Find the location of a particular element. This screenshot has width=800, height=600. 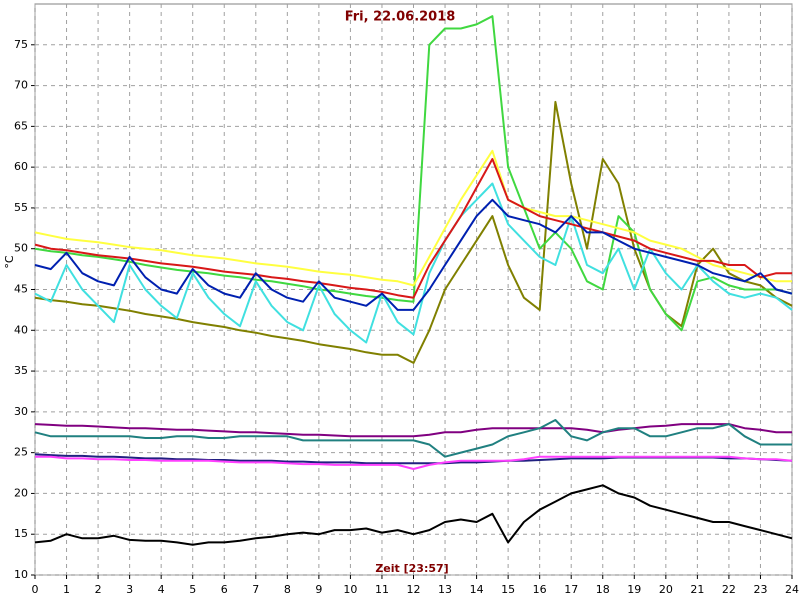

y-tick-label: 55 is located at coordinates (21, 207).